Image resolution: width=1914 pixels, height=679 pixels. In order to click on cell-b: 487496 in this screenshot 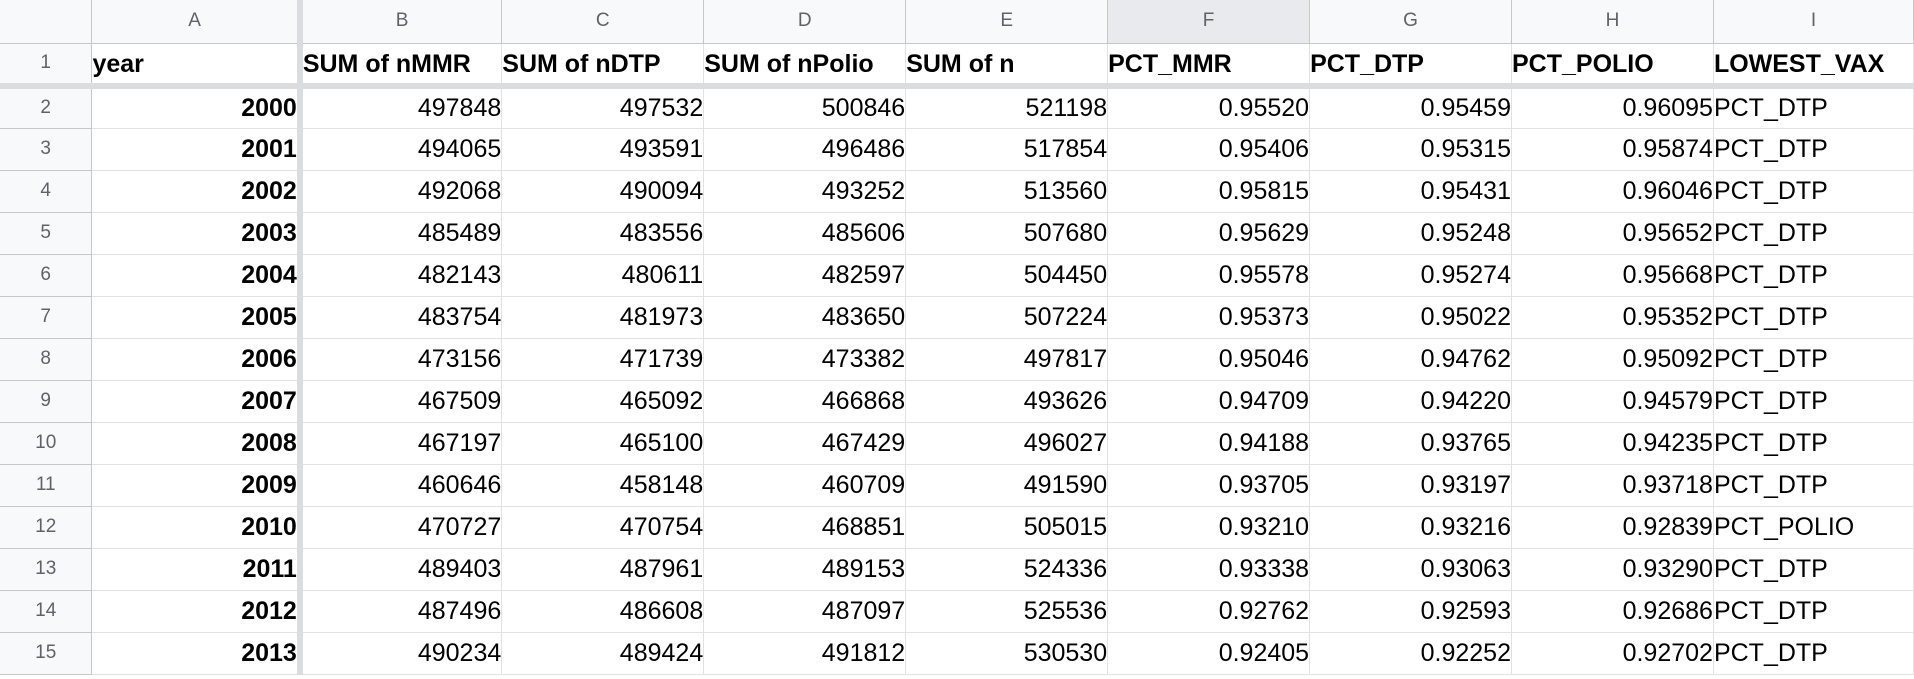, I will do `click(401, 611)`.